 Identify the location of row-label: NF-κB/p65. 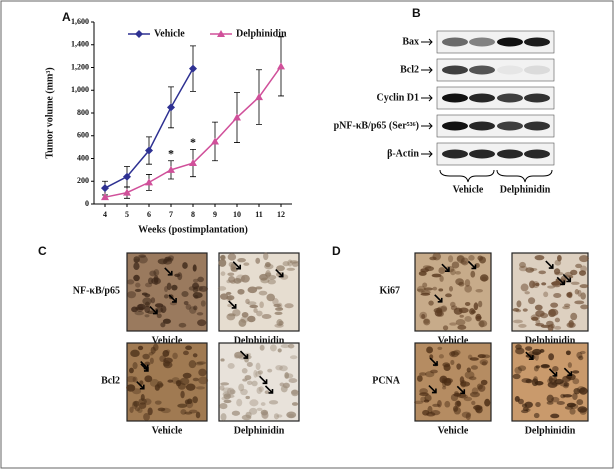
(96, 290).